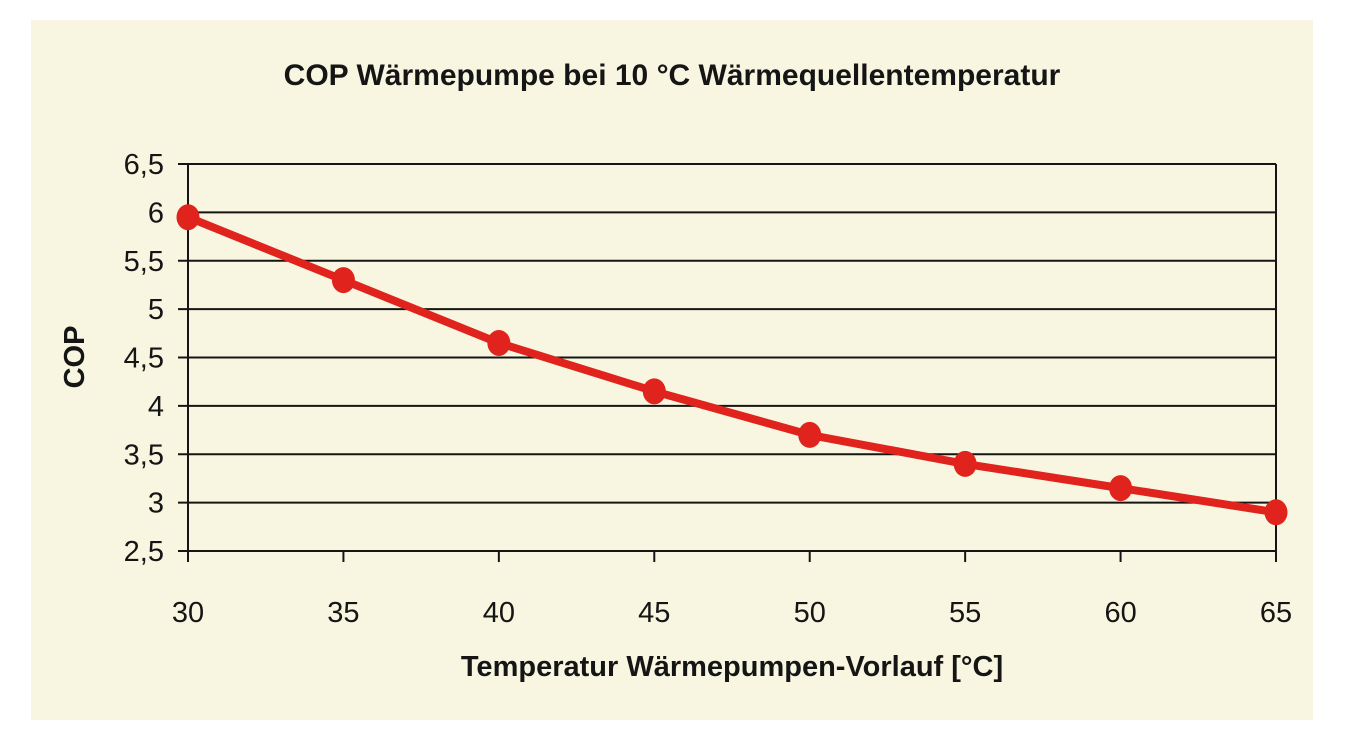 Image resolution: width=1360 pixels, height=755 pixels. What do you see at coordinates (144, 455) in the screenshot?
I see `y-tick-label: 3,5` at bounding box center [144, 455].